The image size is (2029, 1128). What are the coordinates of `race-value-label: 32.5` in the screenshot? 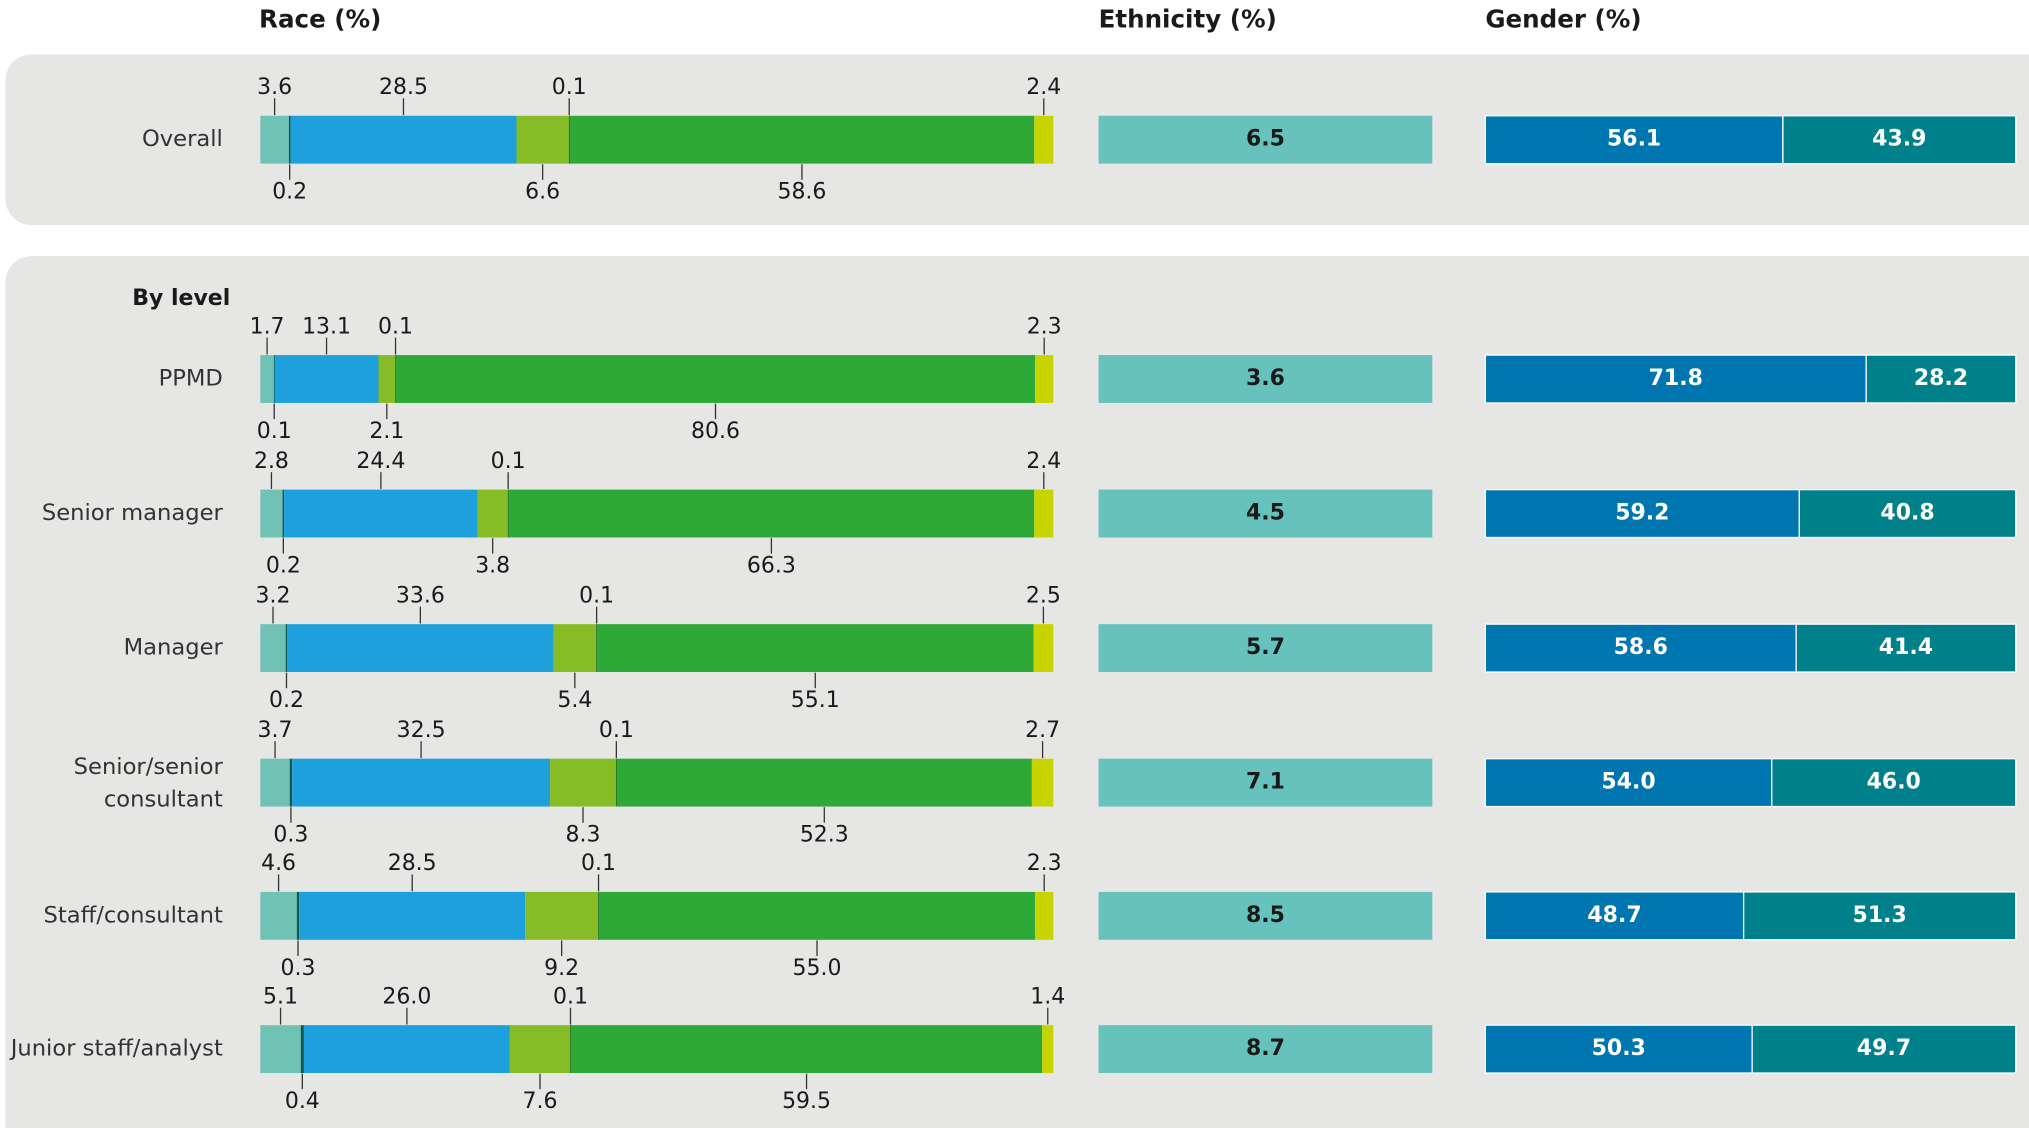 It's located at (421, 730).